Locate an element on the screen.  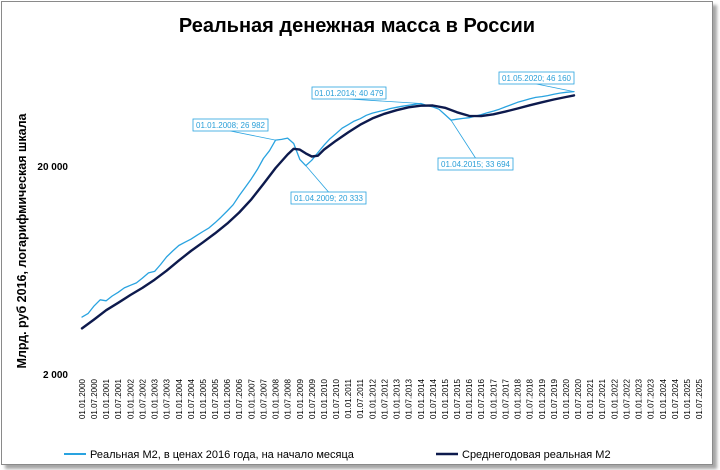
x-tick-label-46: 01.01.2023 is located at coordinates (639, 398).